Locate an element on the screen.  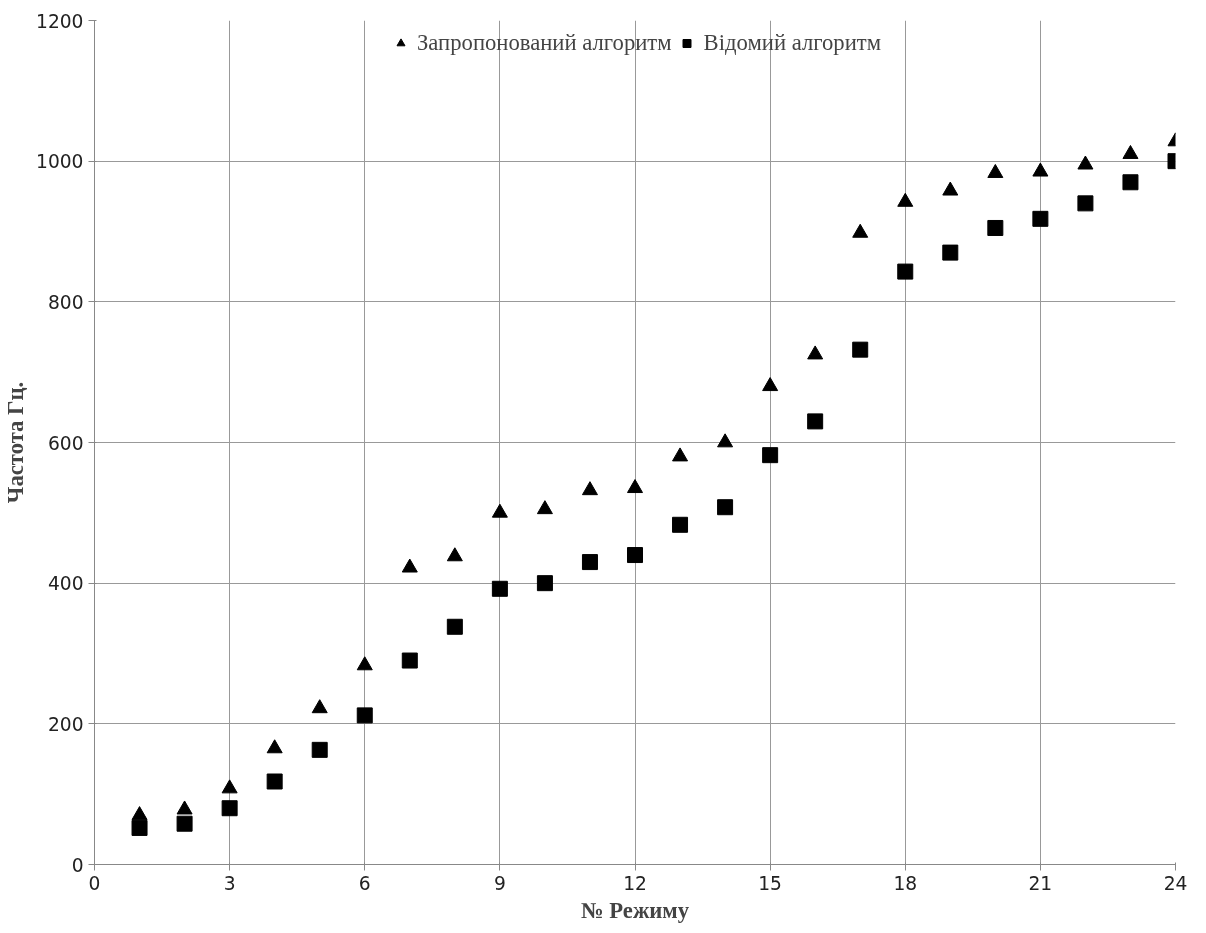
y-tick-label: 400 is located at coordinates (65, 584).